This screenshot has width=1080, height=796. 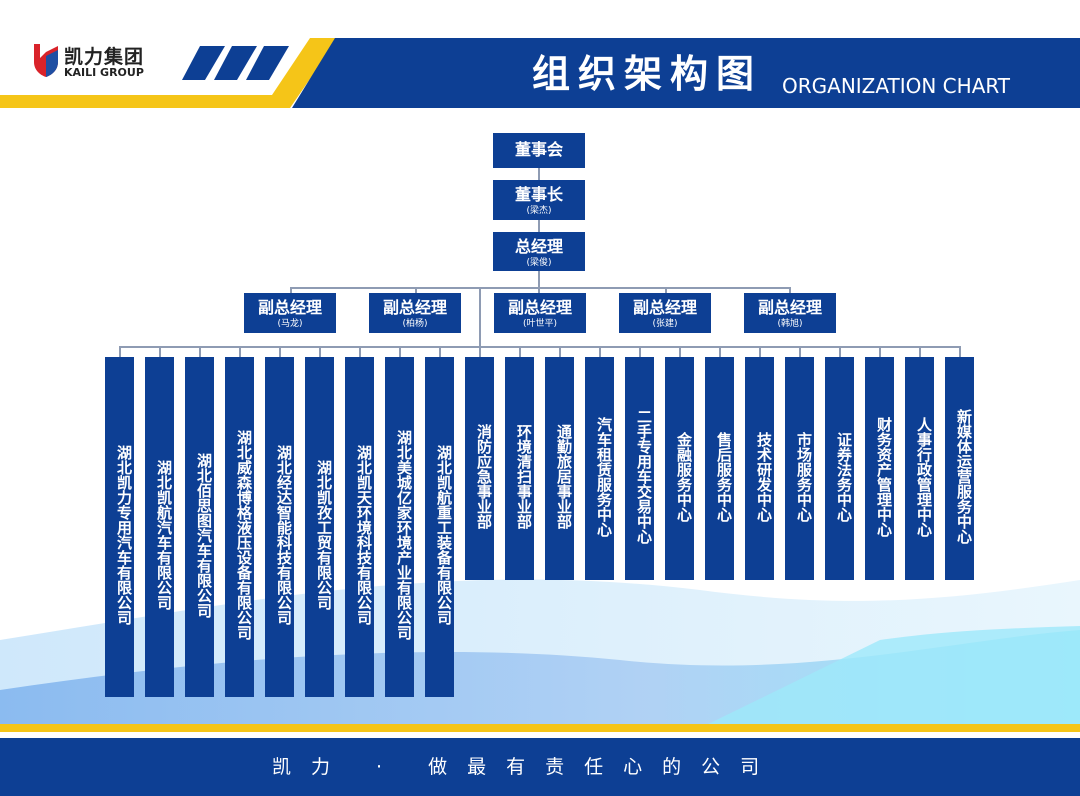 What do you see at coordinates (519, 468) in the screenshot?
I see `department-column: 环境清扫事业部` at bounding box center [519, 468].